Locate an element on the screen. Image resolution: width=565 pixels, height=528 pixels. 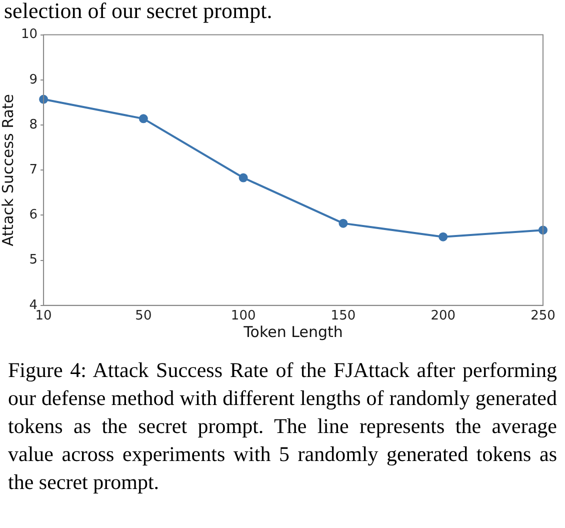
y-tick-label: 8 is located at coordinates (33, 124).